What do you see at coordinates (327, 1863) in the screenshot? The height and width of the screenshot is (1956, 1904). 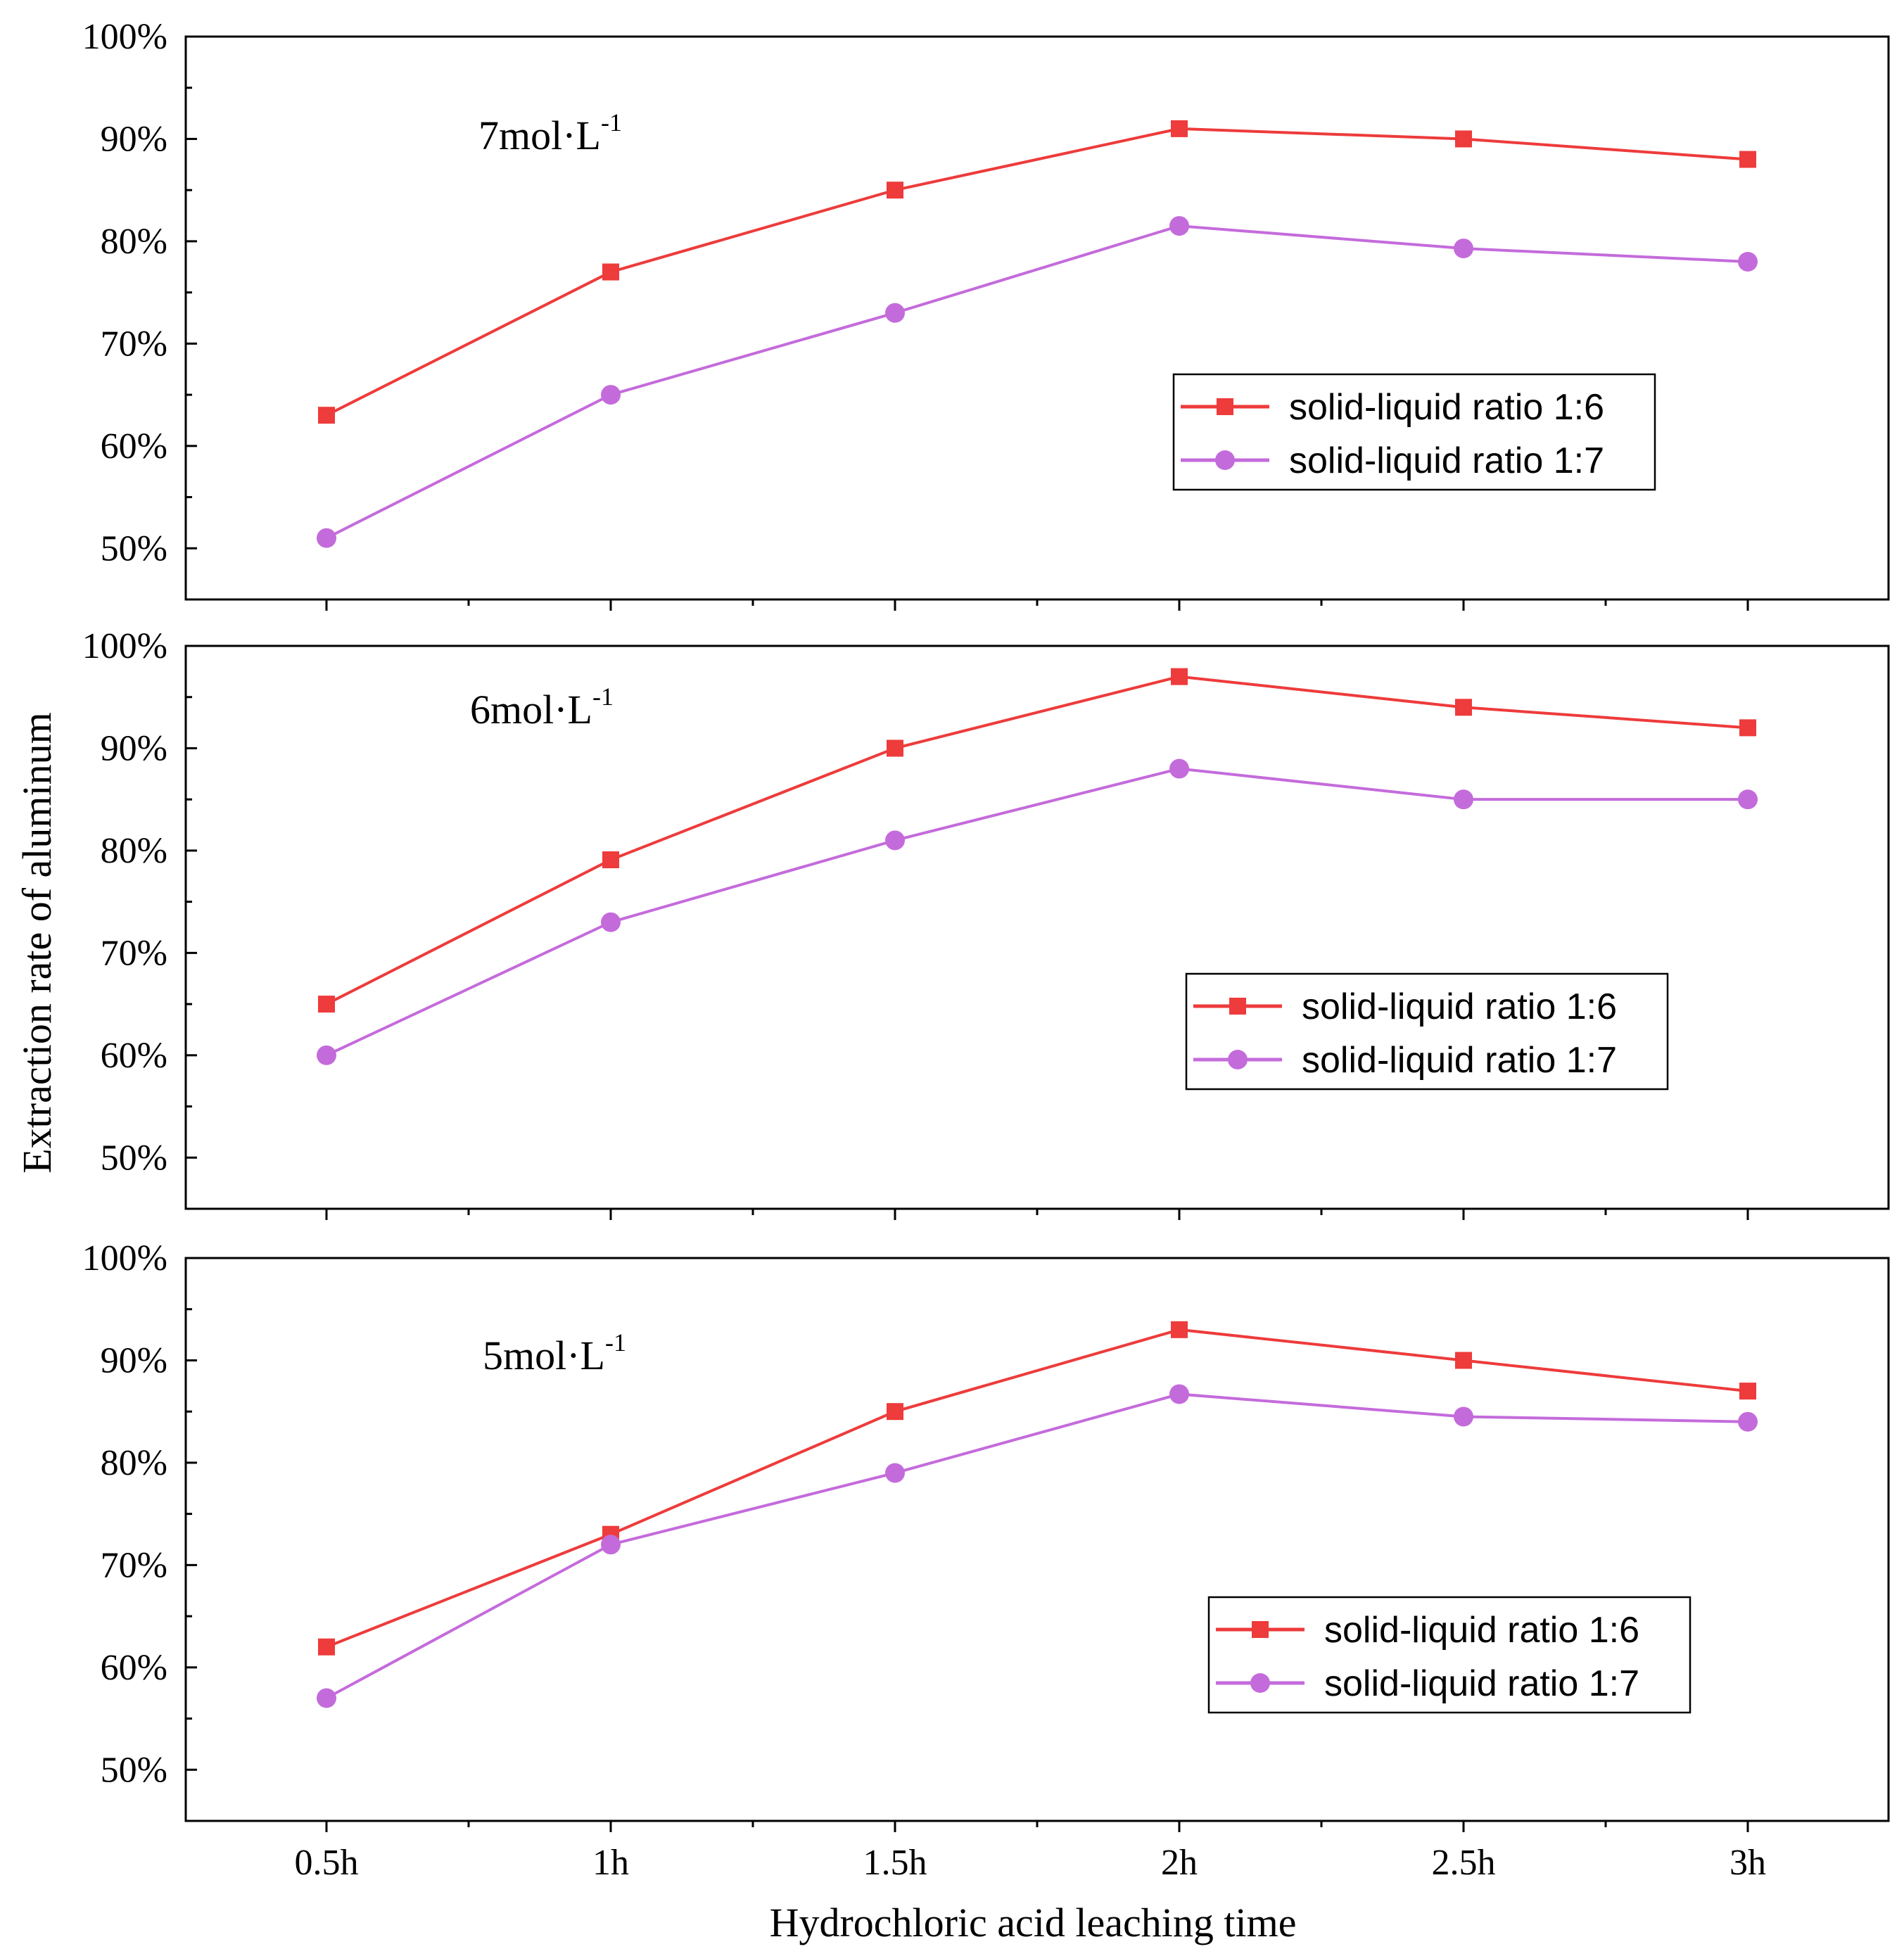 I see `x-tick-label: 0.5h` at bounding box center [327, 1863].